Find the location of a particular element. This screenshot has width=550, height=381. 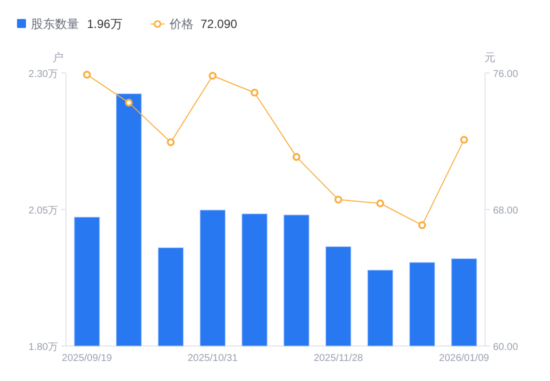

y2-tick-label: 68.00 is located at coordinates (505, 211).